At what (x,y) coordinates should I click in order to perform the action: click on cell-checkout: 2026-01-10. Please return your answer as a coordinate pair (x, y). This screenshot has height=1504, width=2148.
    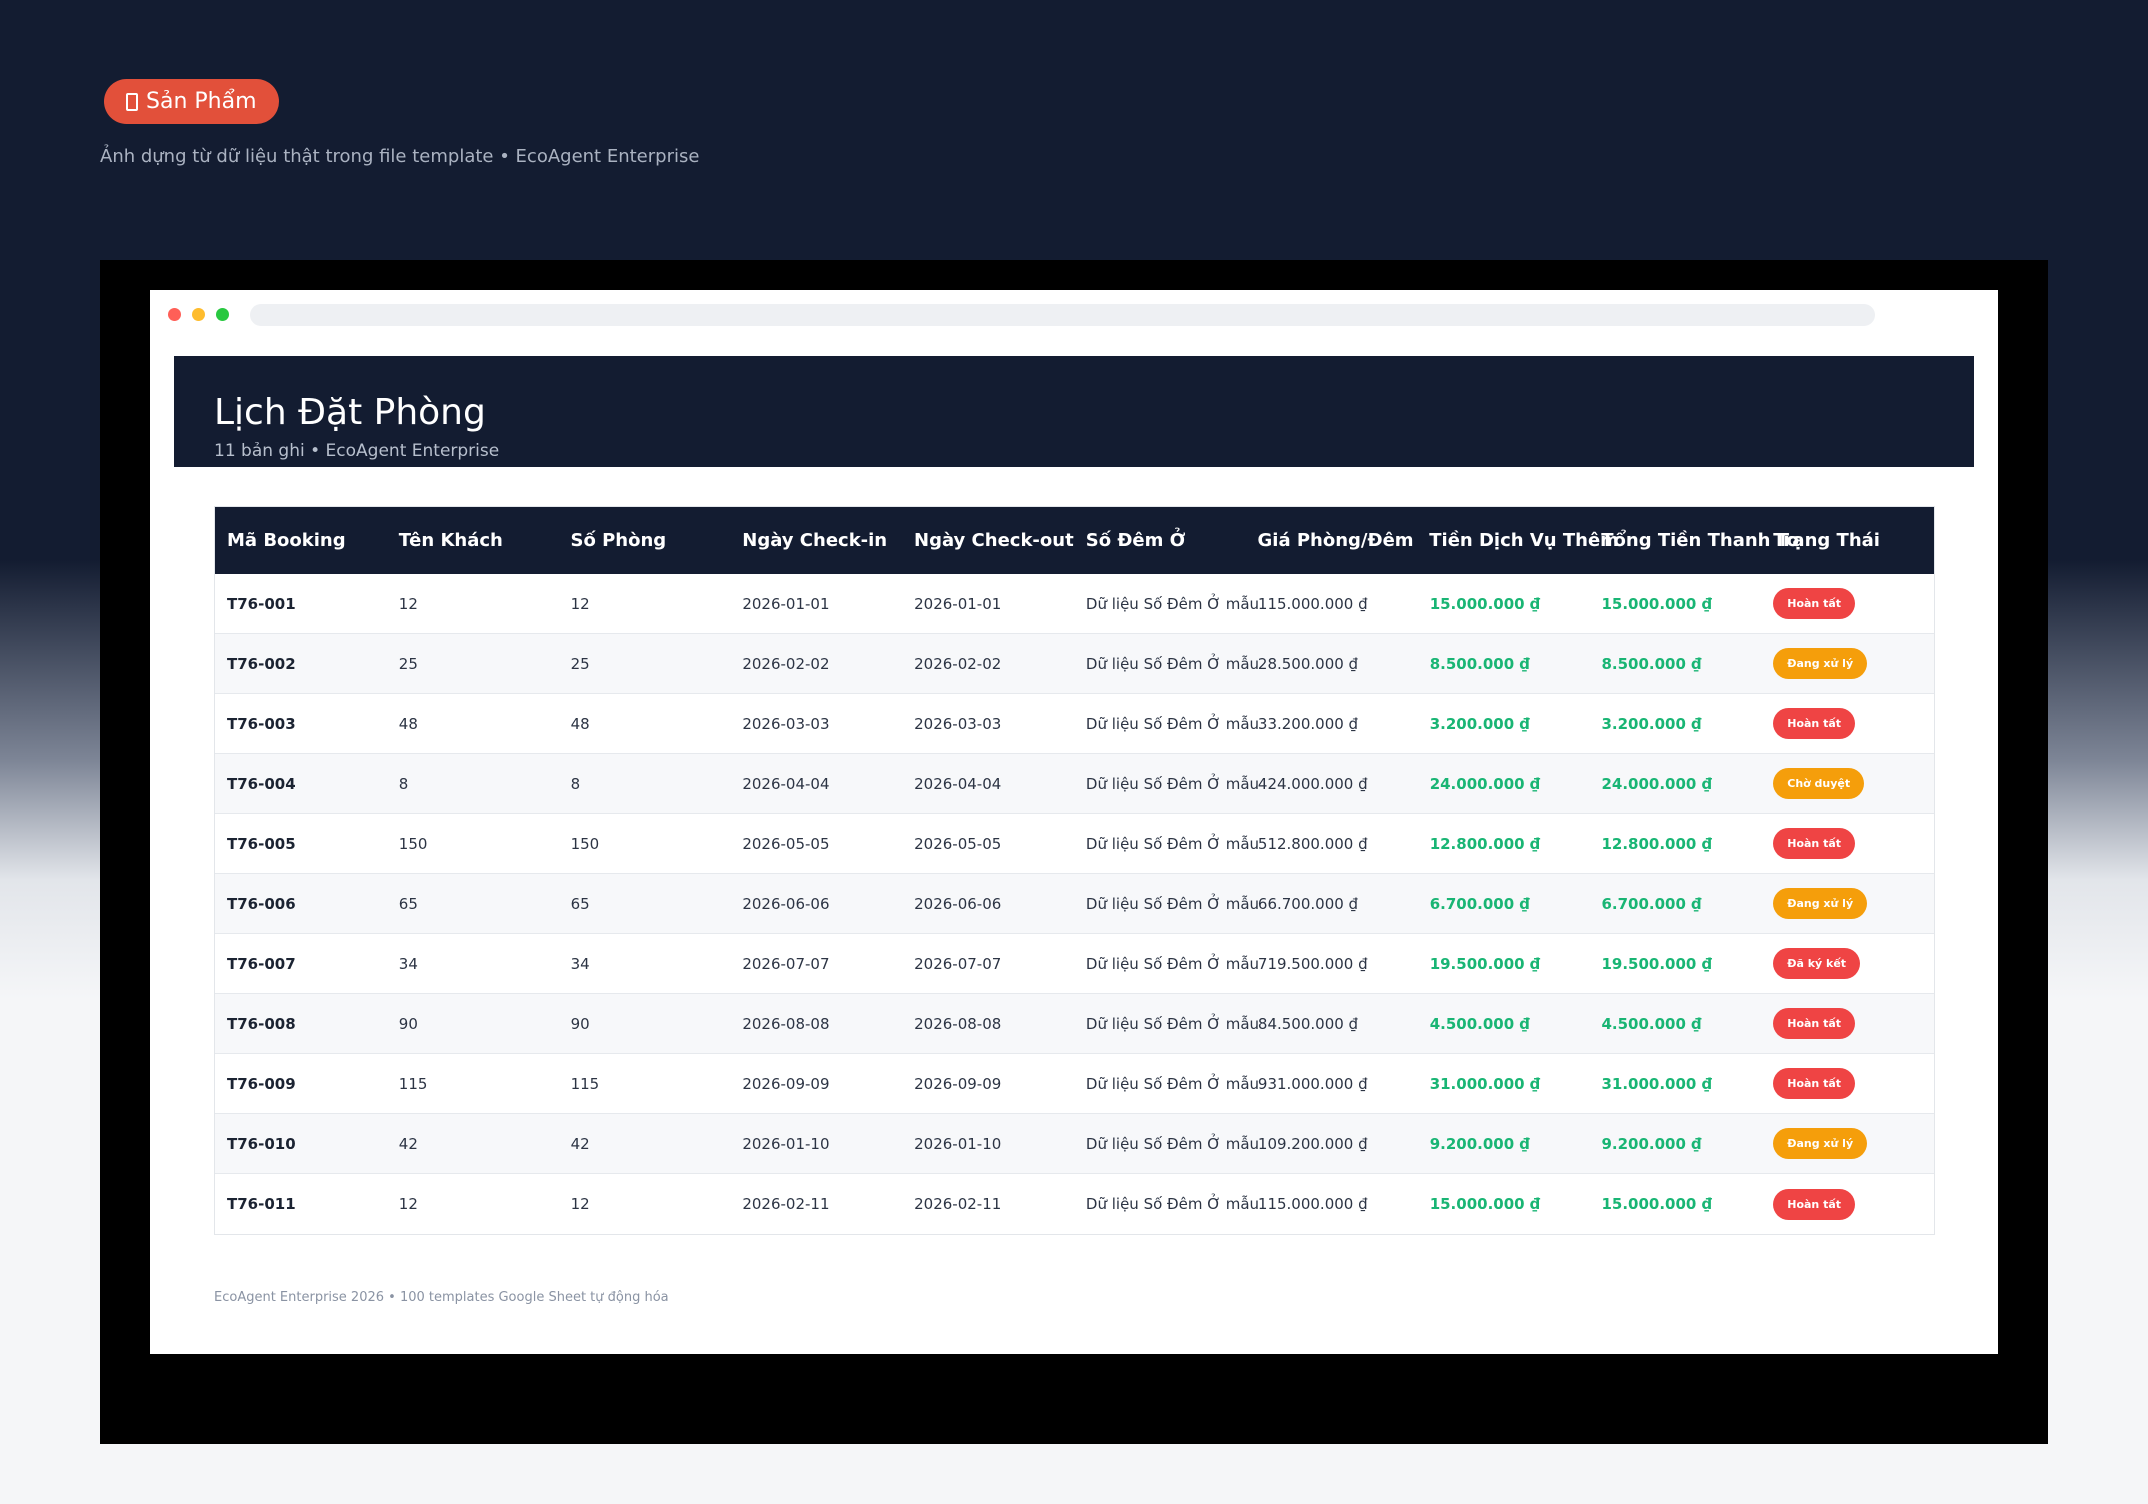
    Looking at the image, I should click on (958, 1143).